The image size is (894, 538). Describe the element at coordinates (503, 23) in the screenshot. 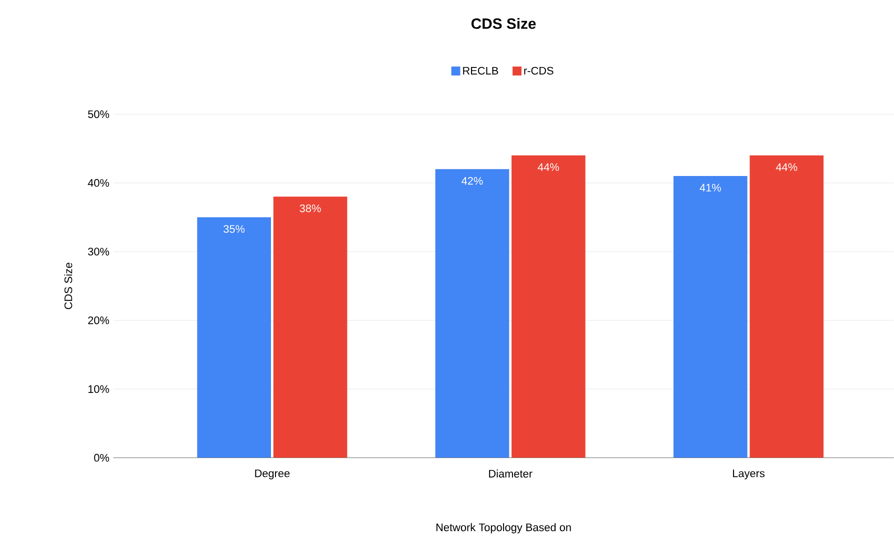

I see `chart-title: CDS Size` at that location.